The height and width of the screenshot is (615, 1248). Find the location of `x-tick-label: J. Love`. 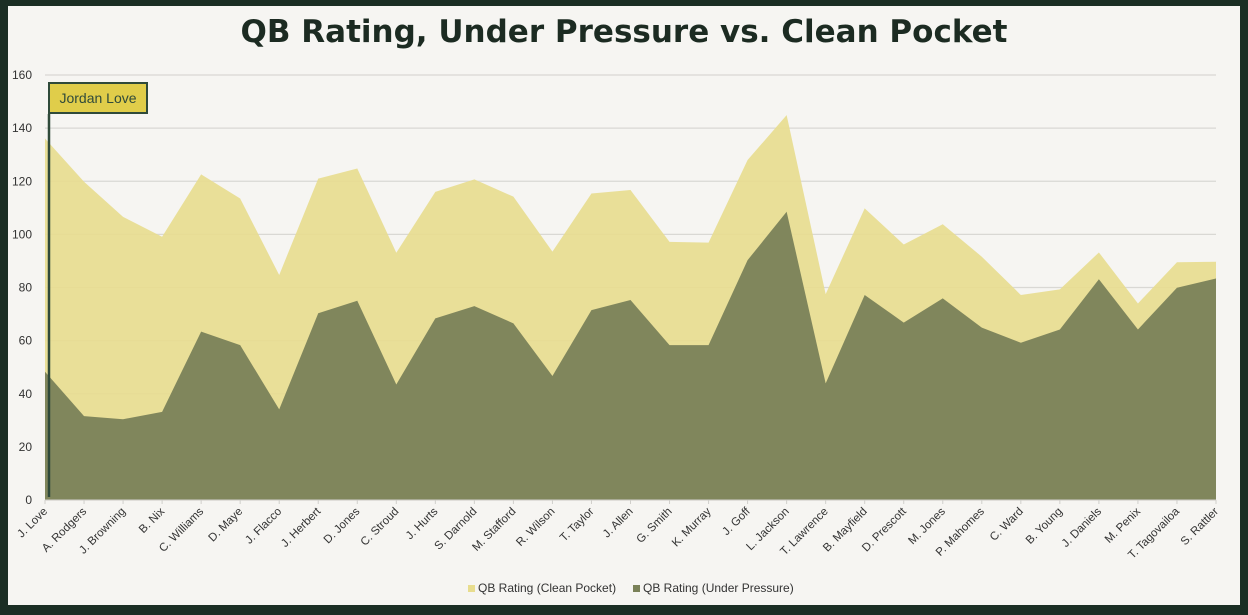

x-tick-label: J. Love is located at coordinates (32, 523).